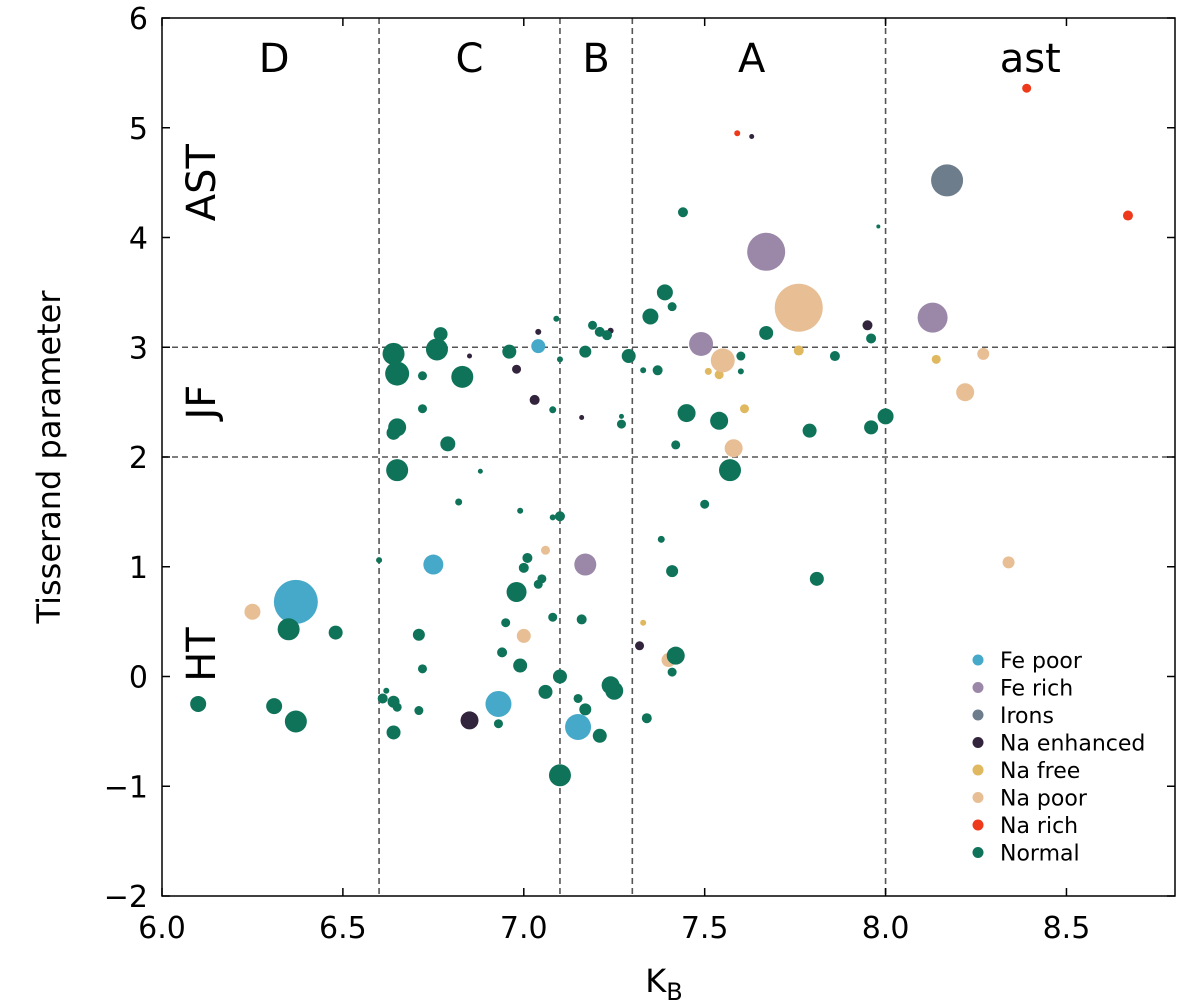  Describe the element at coordinates (978, 660) in the screenshot. I see `legend-marker-fe-poor` at that location.